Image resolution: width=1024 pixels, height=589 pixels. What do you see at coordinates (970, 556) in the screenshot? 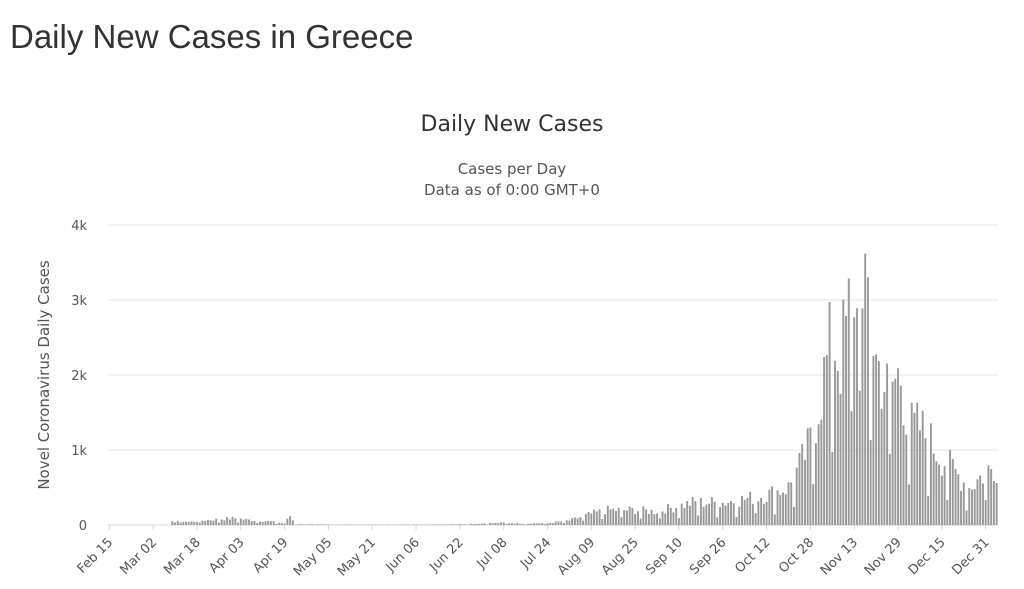
I see `x-tick-label: Dec 31` at bounding box center [970, 556].